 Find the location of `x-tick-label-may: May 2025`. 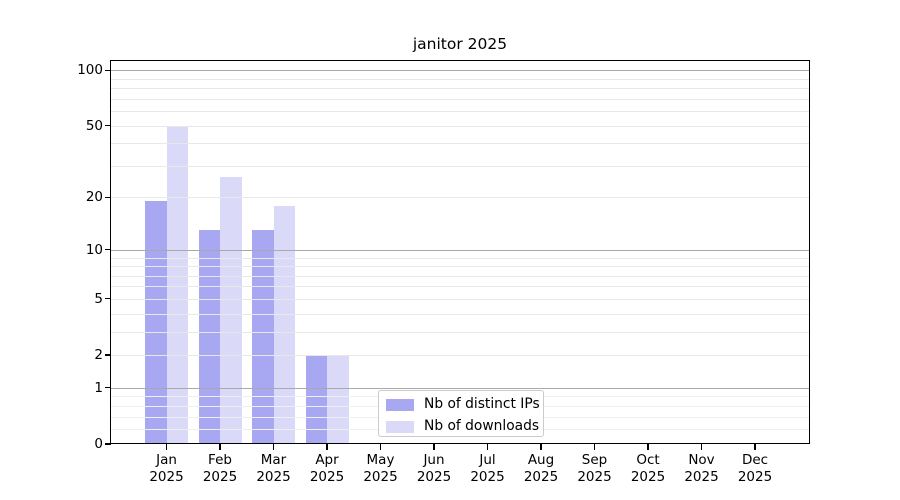

x-tick-label-may: May 2025 is located at coordinates (381, 468).